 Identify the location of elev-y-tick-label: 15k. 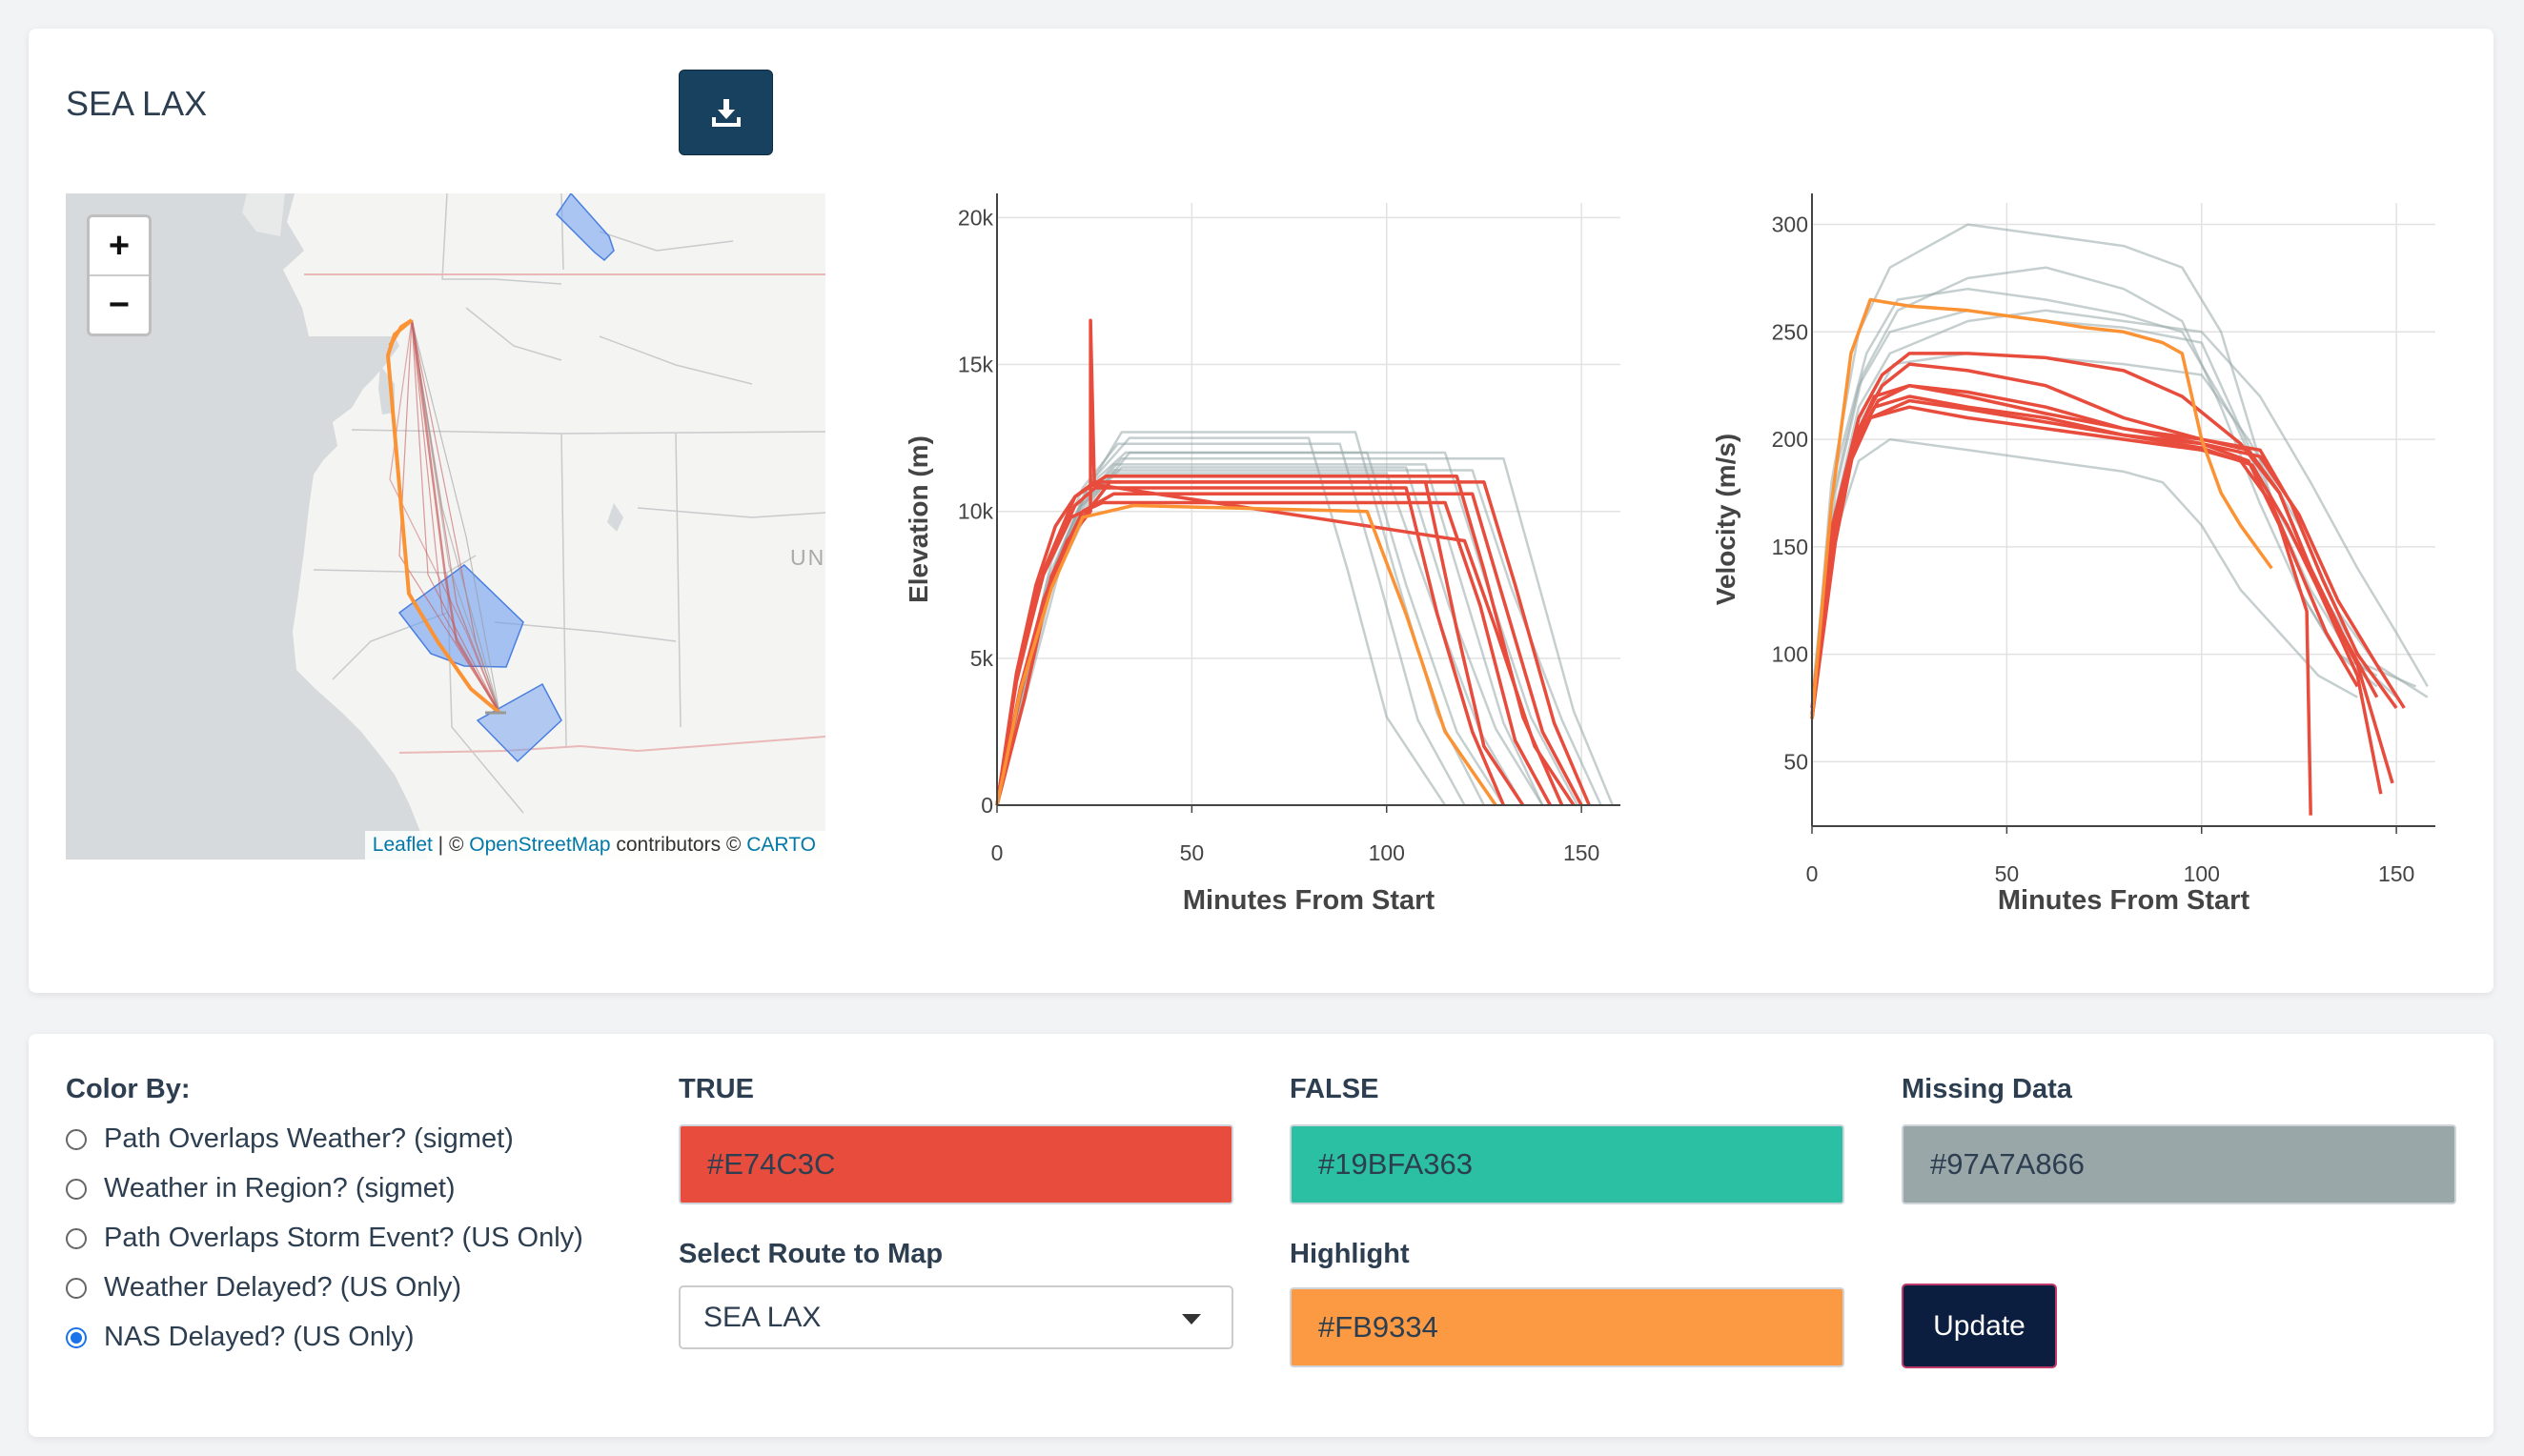
(976, 365).